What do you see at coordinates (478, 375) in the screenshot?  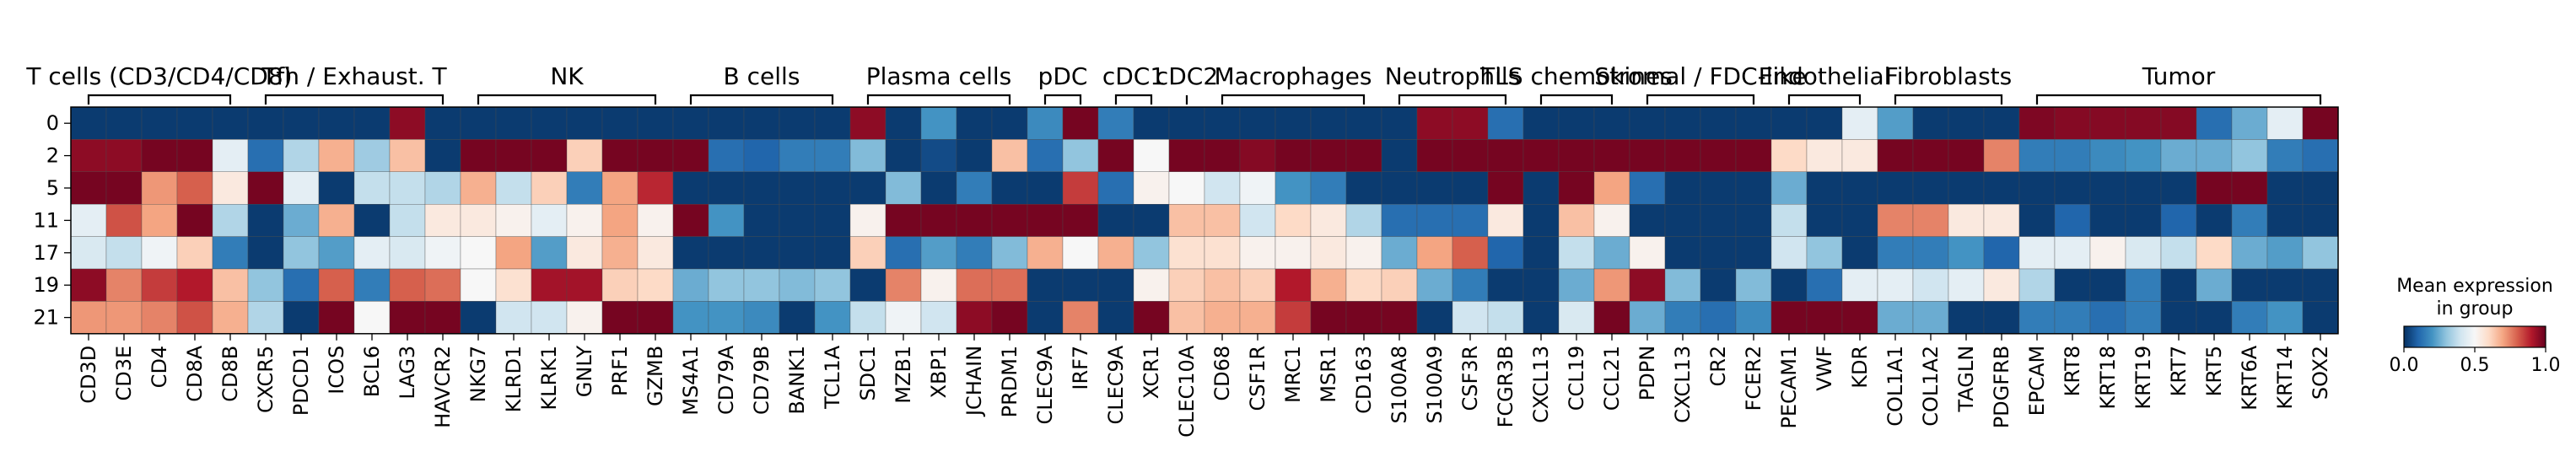 I see `x-tick-label: NKG7` at bounding box center [478, 375].